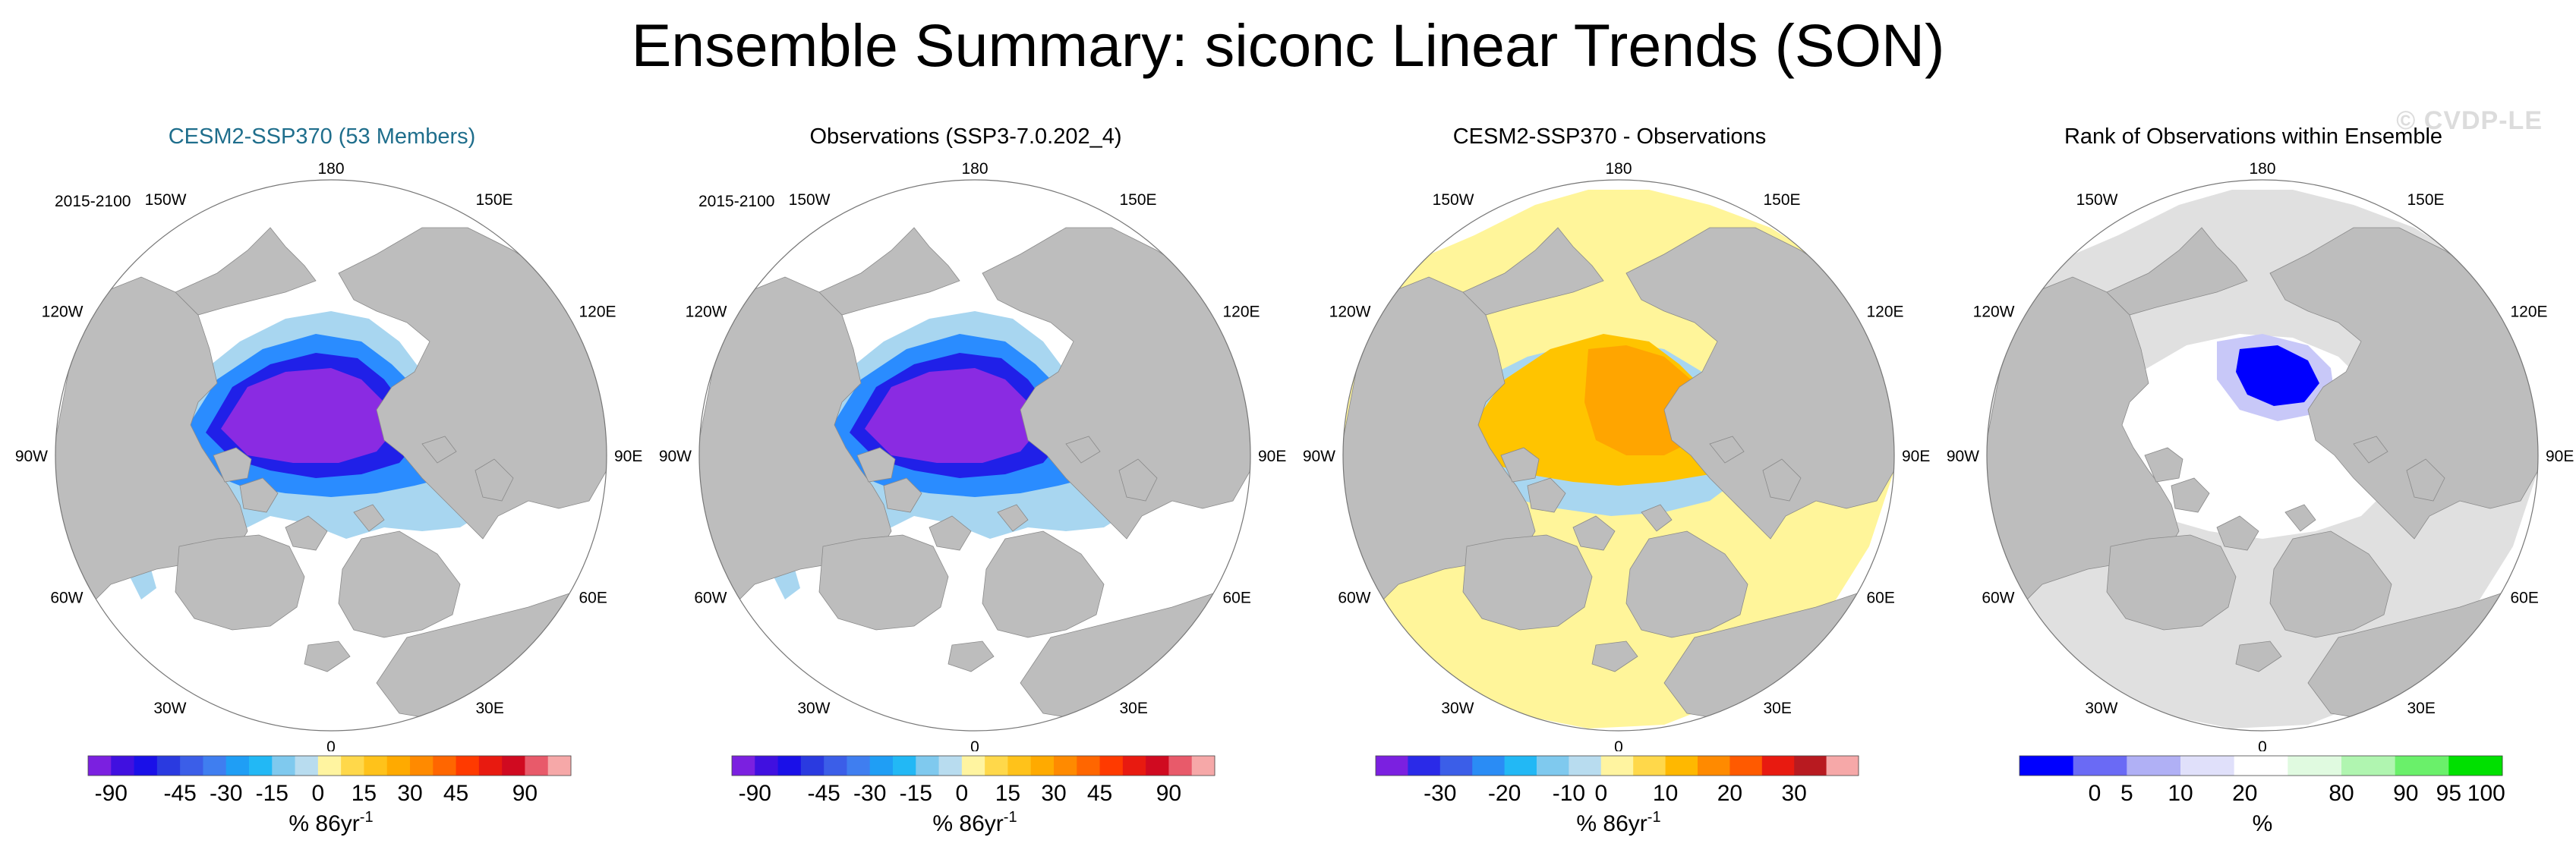 This screenshot has width=2576, height=856. I want to click on colorbar-tick-label: -10, so click(1569, 793).